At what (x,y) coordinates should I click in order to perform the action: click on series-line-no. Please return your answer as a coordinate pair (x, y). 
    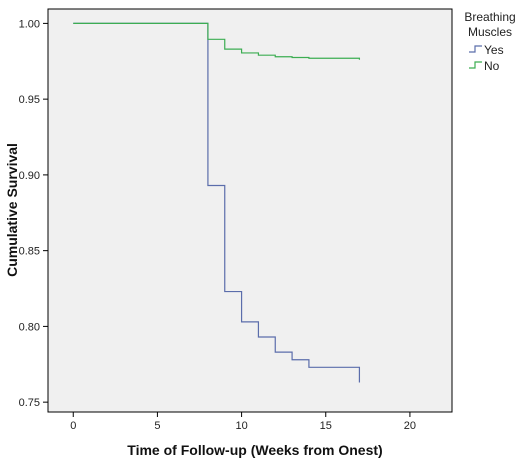
    Looking at the image, I should click on (217, 41).